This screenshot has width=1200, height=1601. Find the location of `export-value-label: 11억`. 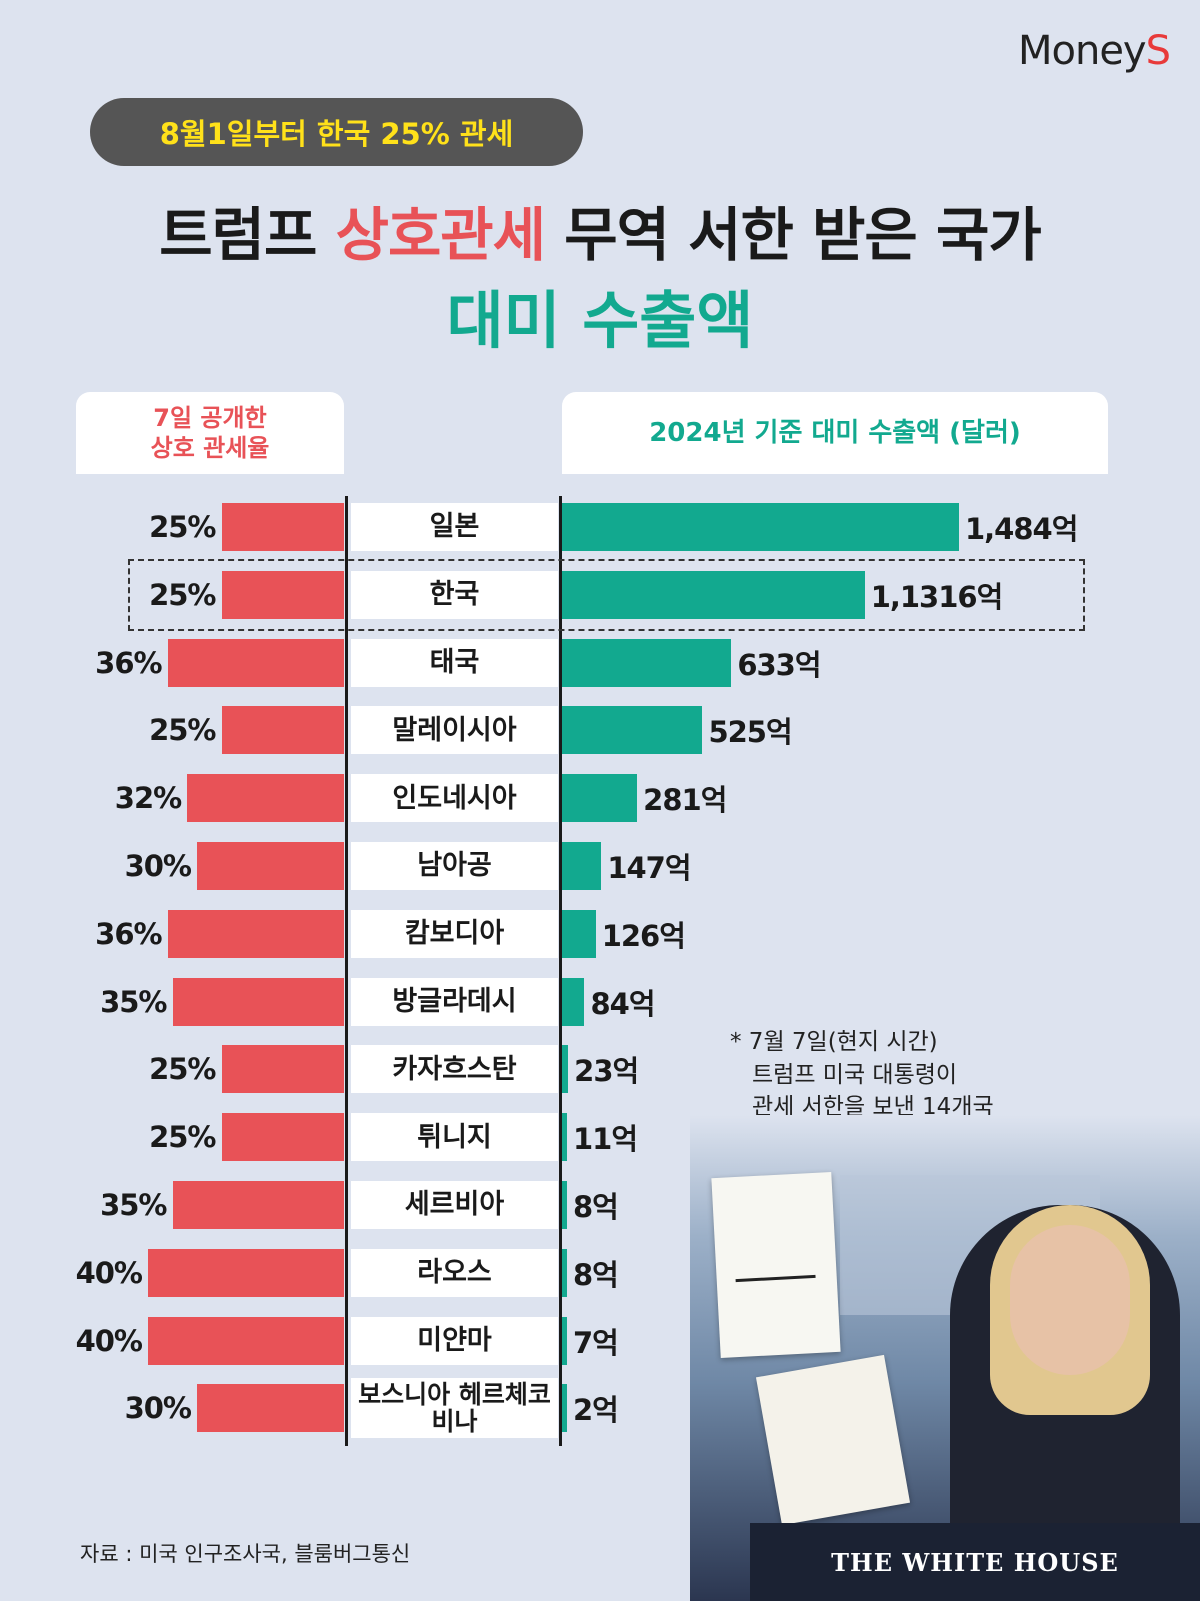

export-value-label: 11억 is located at coordinates (605, 1139).